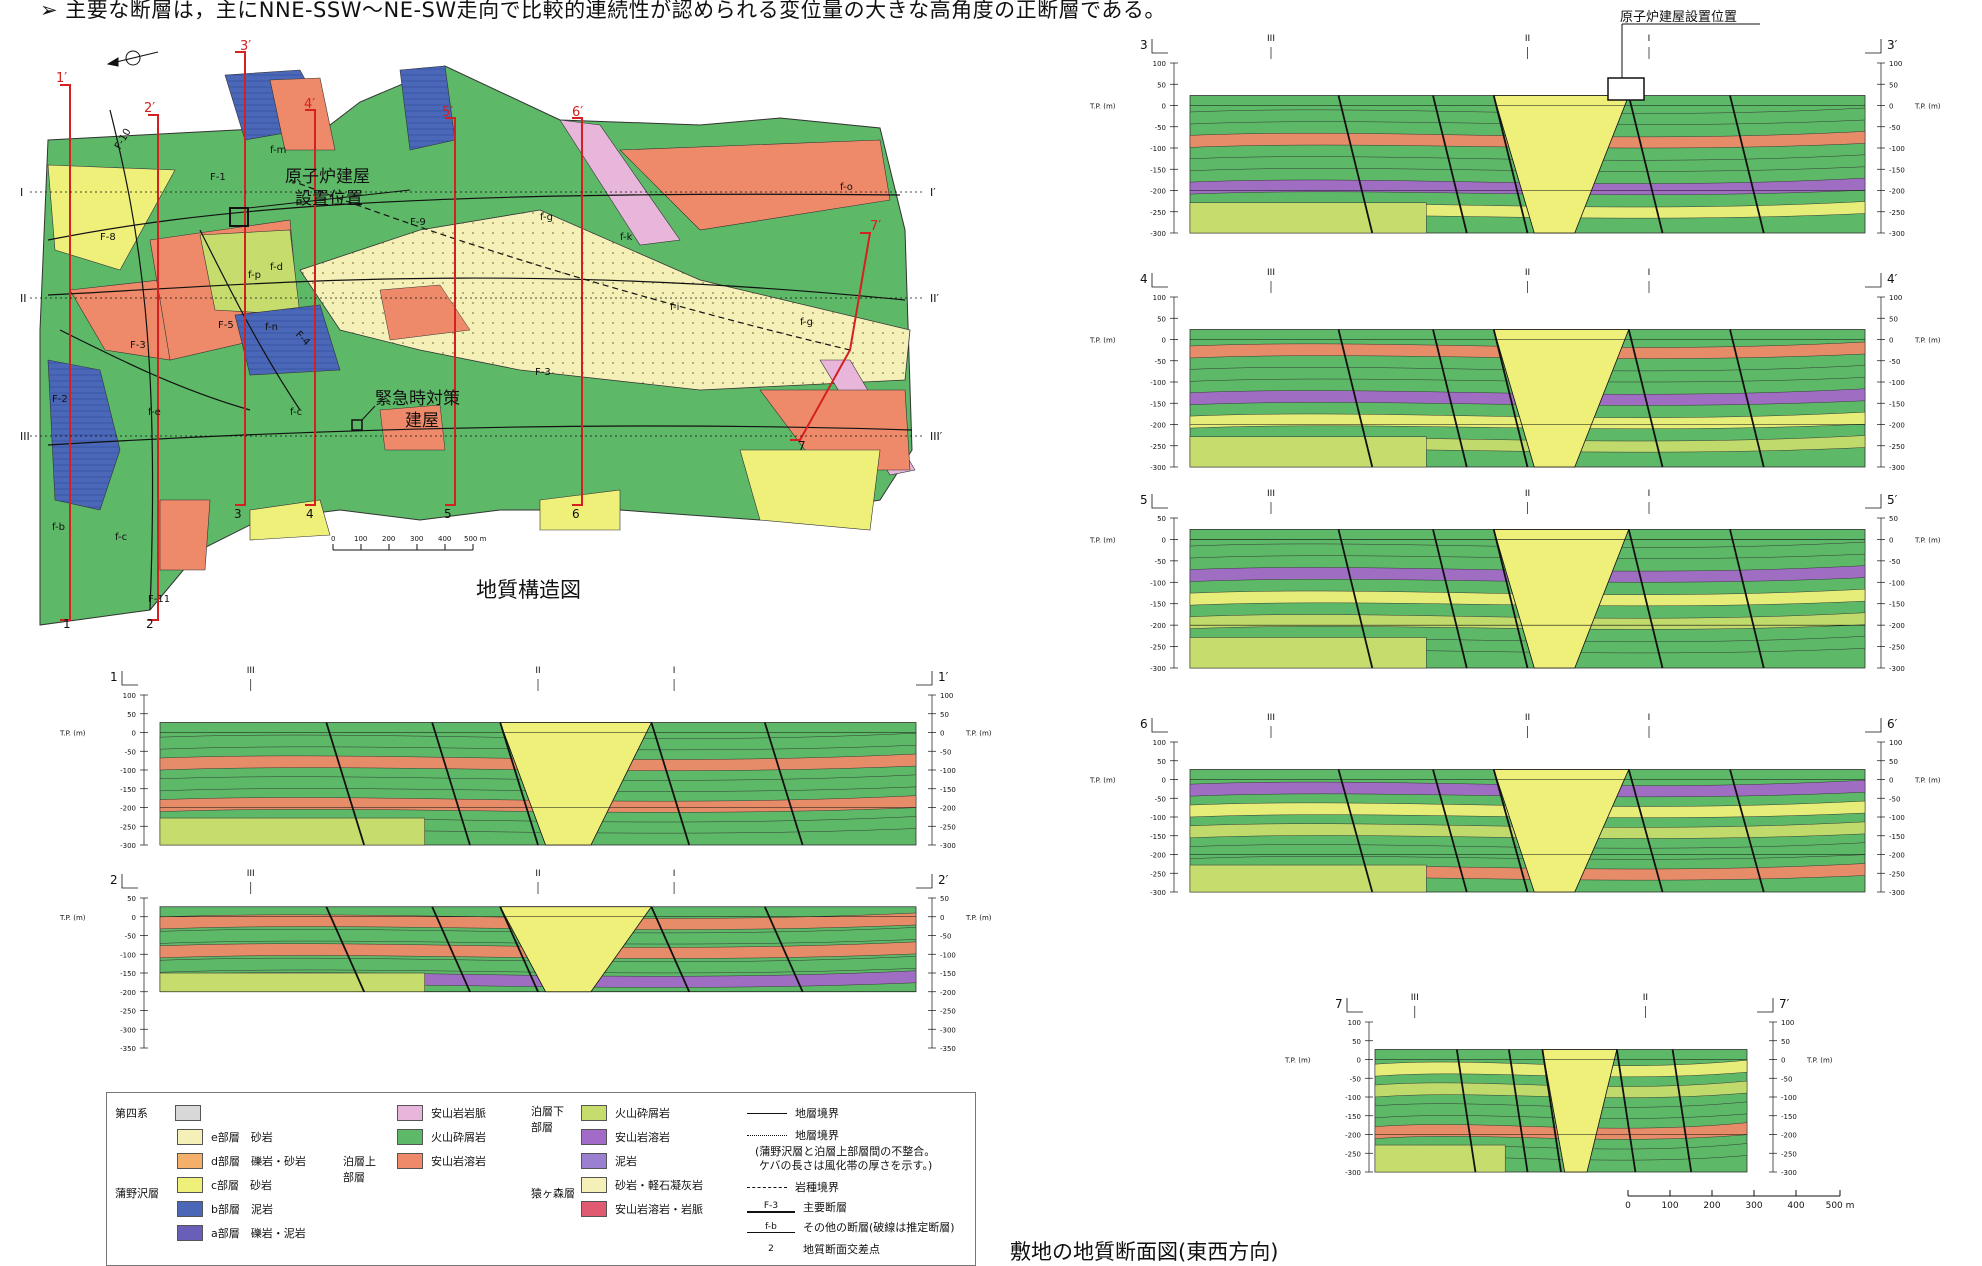  I want to click on sections-caption: 敷地の地質断面図(東西方向), so click(1144, 1252).